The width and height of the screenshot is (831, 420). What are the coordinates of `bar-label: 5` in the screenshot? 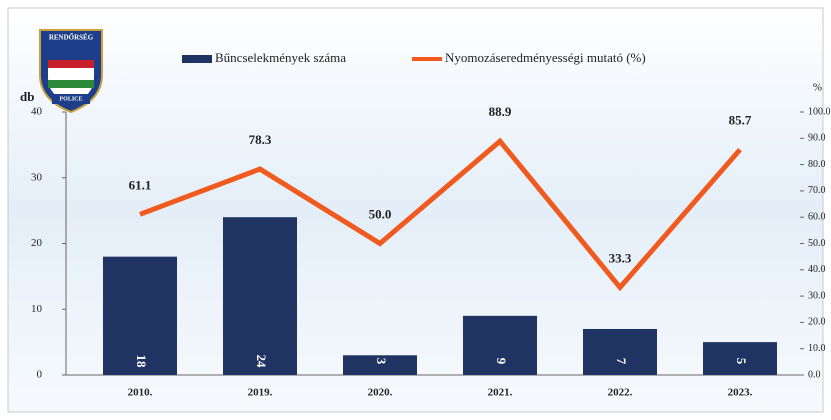 It's located at (741, 361).